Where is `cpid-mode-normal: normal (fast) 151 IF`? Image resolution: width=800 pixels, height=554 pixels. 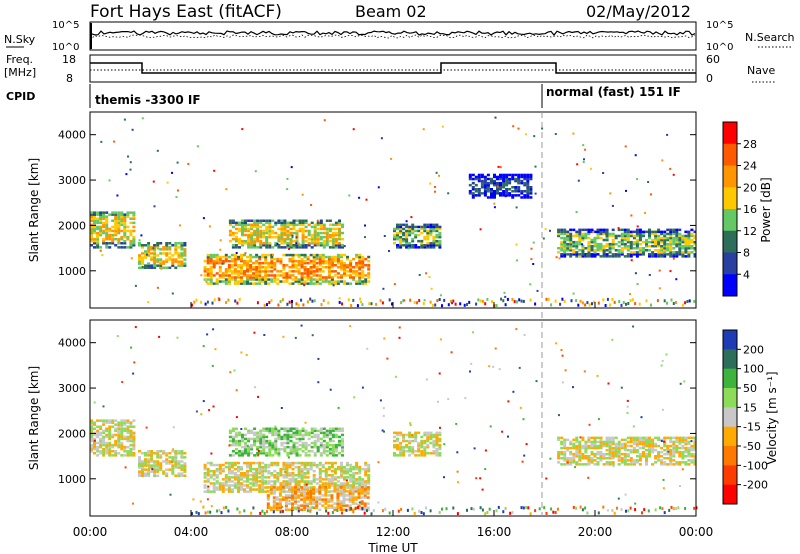
cpid-mode-normal: normal (fast) 151 IF is located at coordinates (613, 92).